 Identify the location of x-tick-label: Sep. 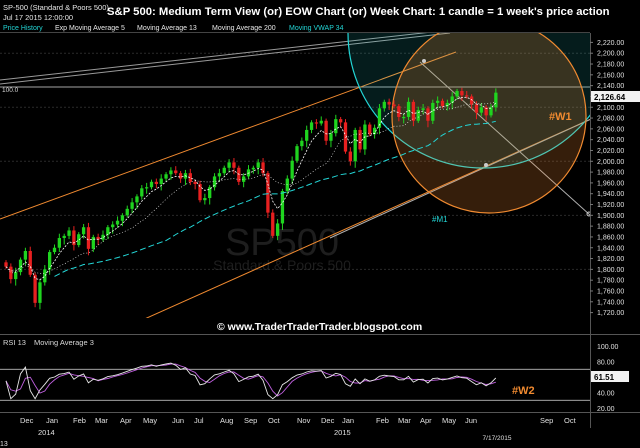
(546, 420).